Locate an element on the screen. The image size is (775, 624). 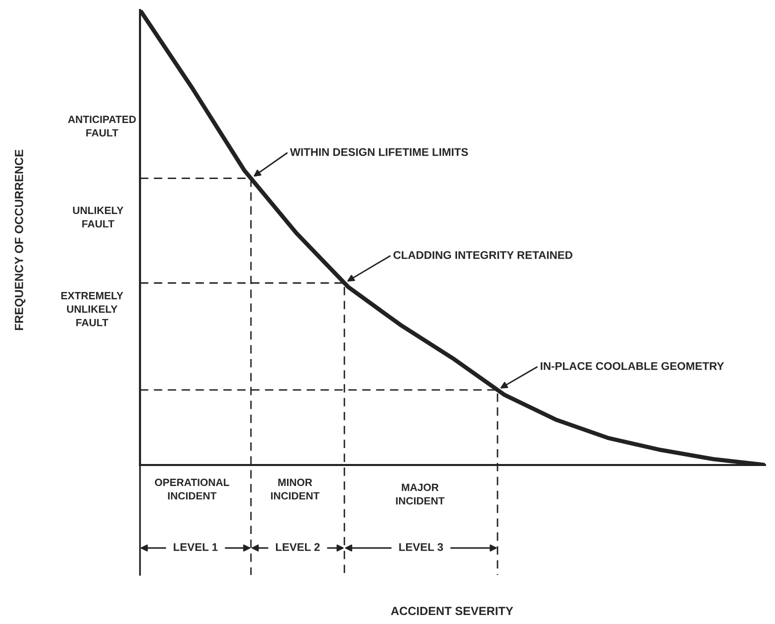
annotation: CLADDING INTEGRITY RETAINED is located at coordinates (482, 255).